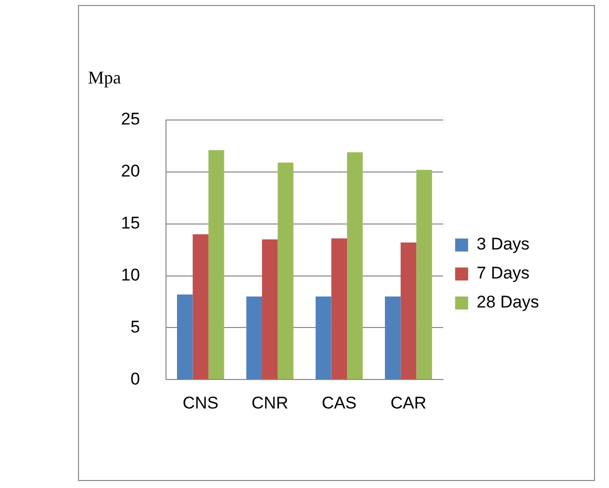  I want to click on legend-label: 3 Days, so click(503, 244).